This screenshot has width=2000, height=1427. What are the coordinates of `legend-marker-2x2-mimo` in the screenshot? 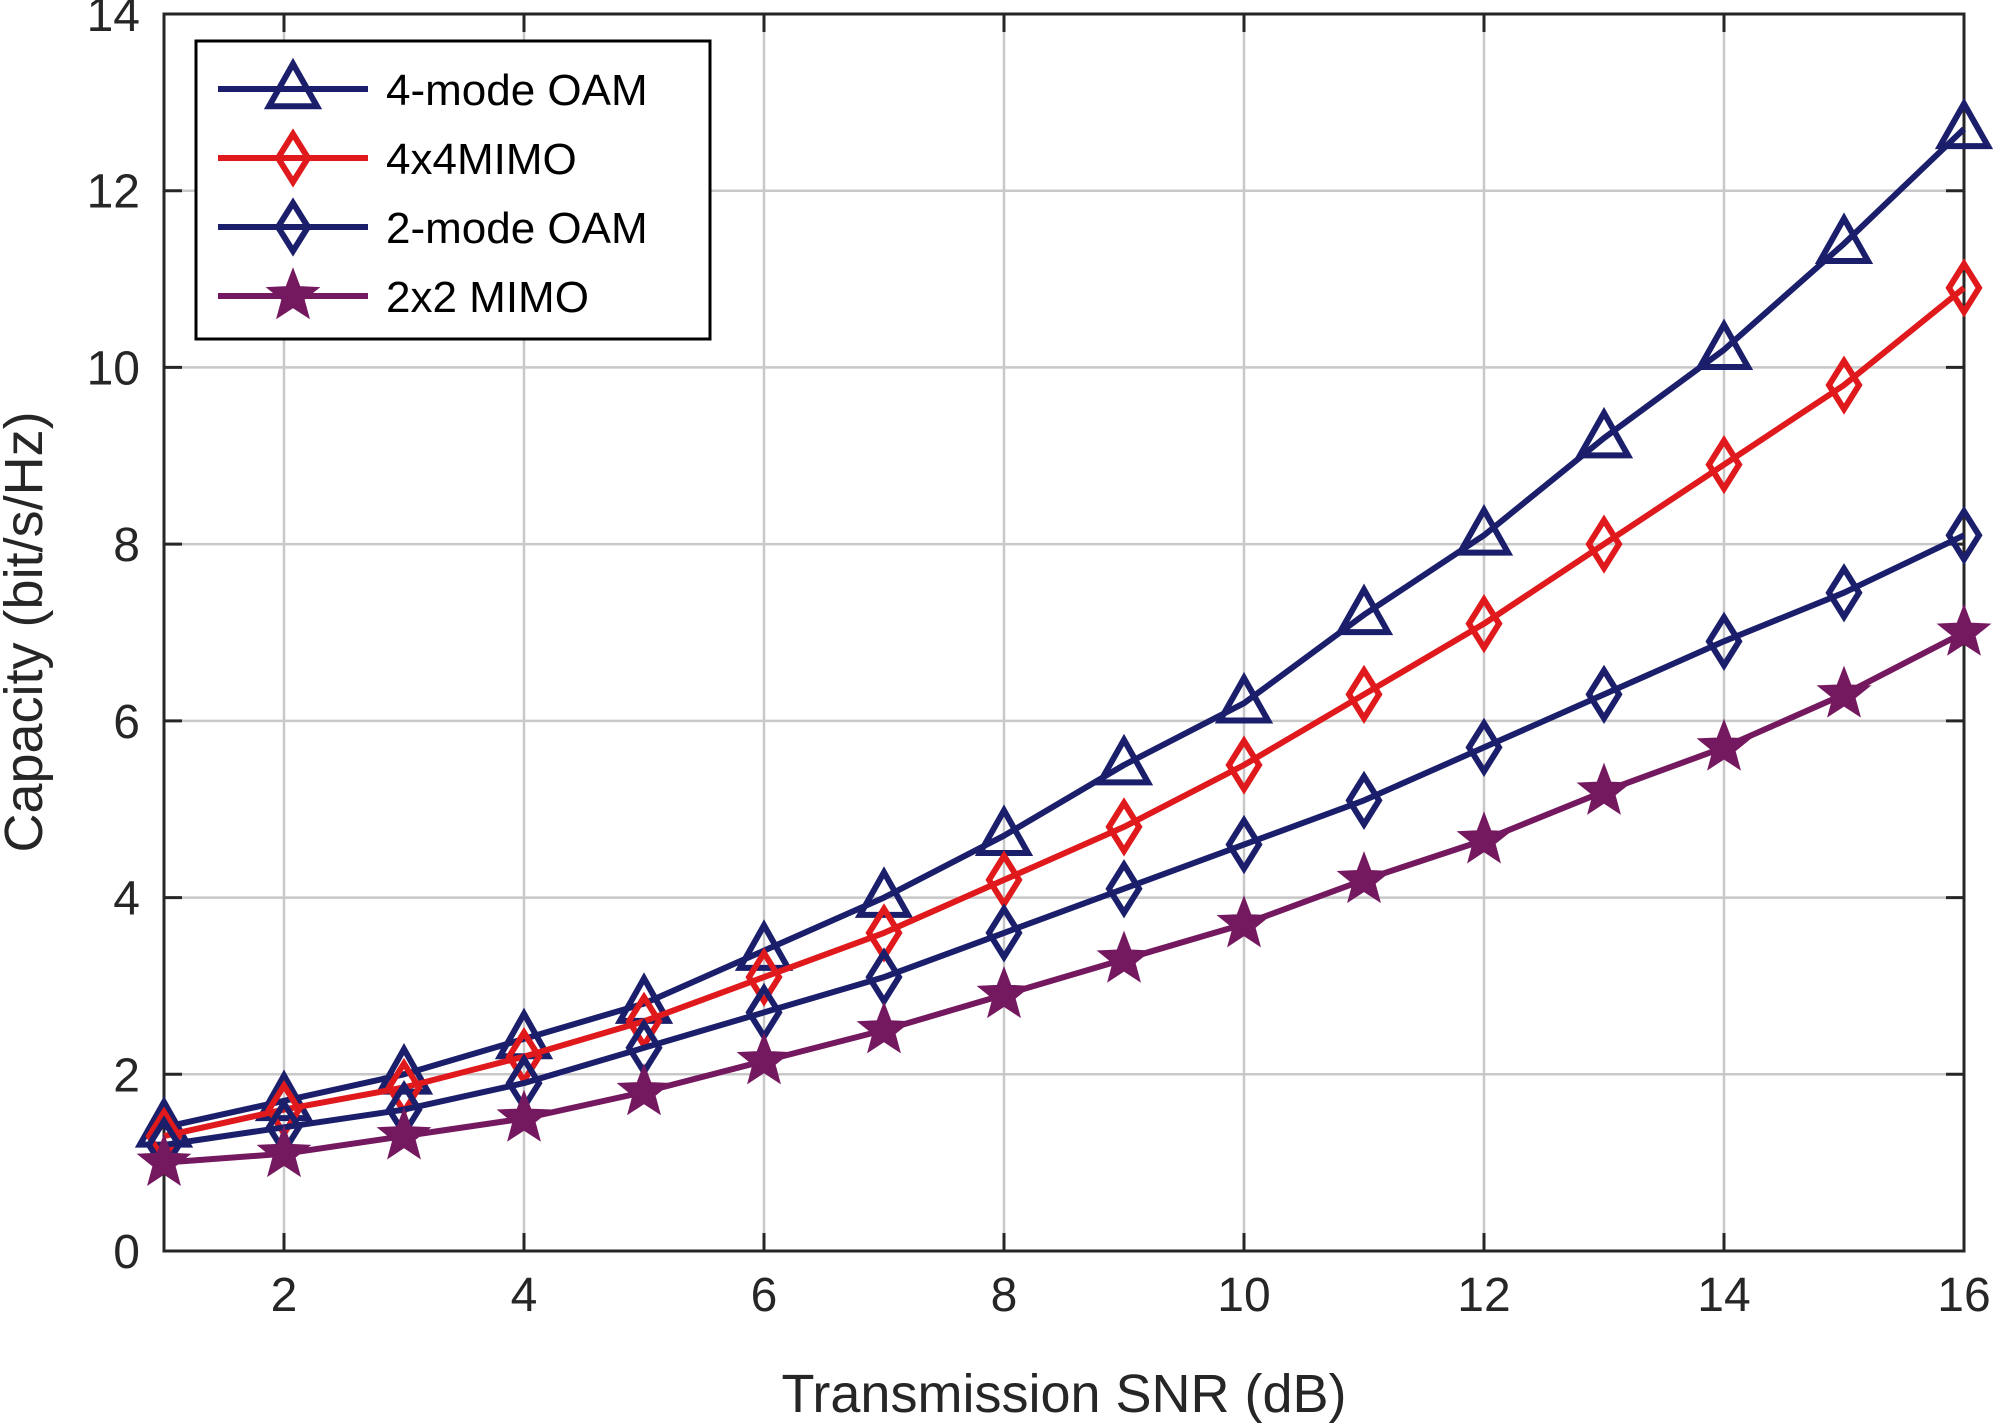 It's located at (293, 293).